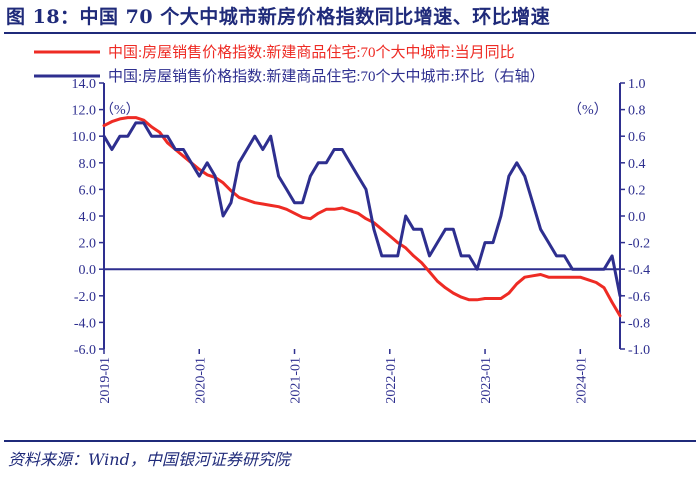 The height and width of the screenshot is (482, 700). I want to click on source-note: 资料来源：Wind，中国银河证券研究院, so click(149, 459).